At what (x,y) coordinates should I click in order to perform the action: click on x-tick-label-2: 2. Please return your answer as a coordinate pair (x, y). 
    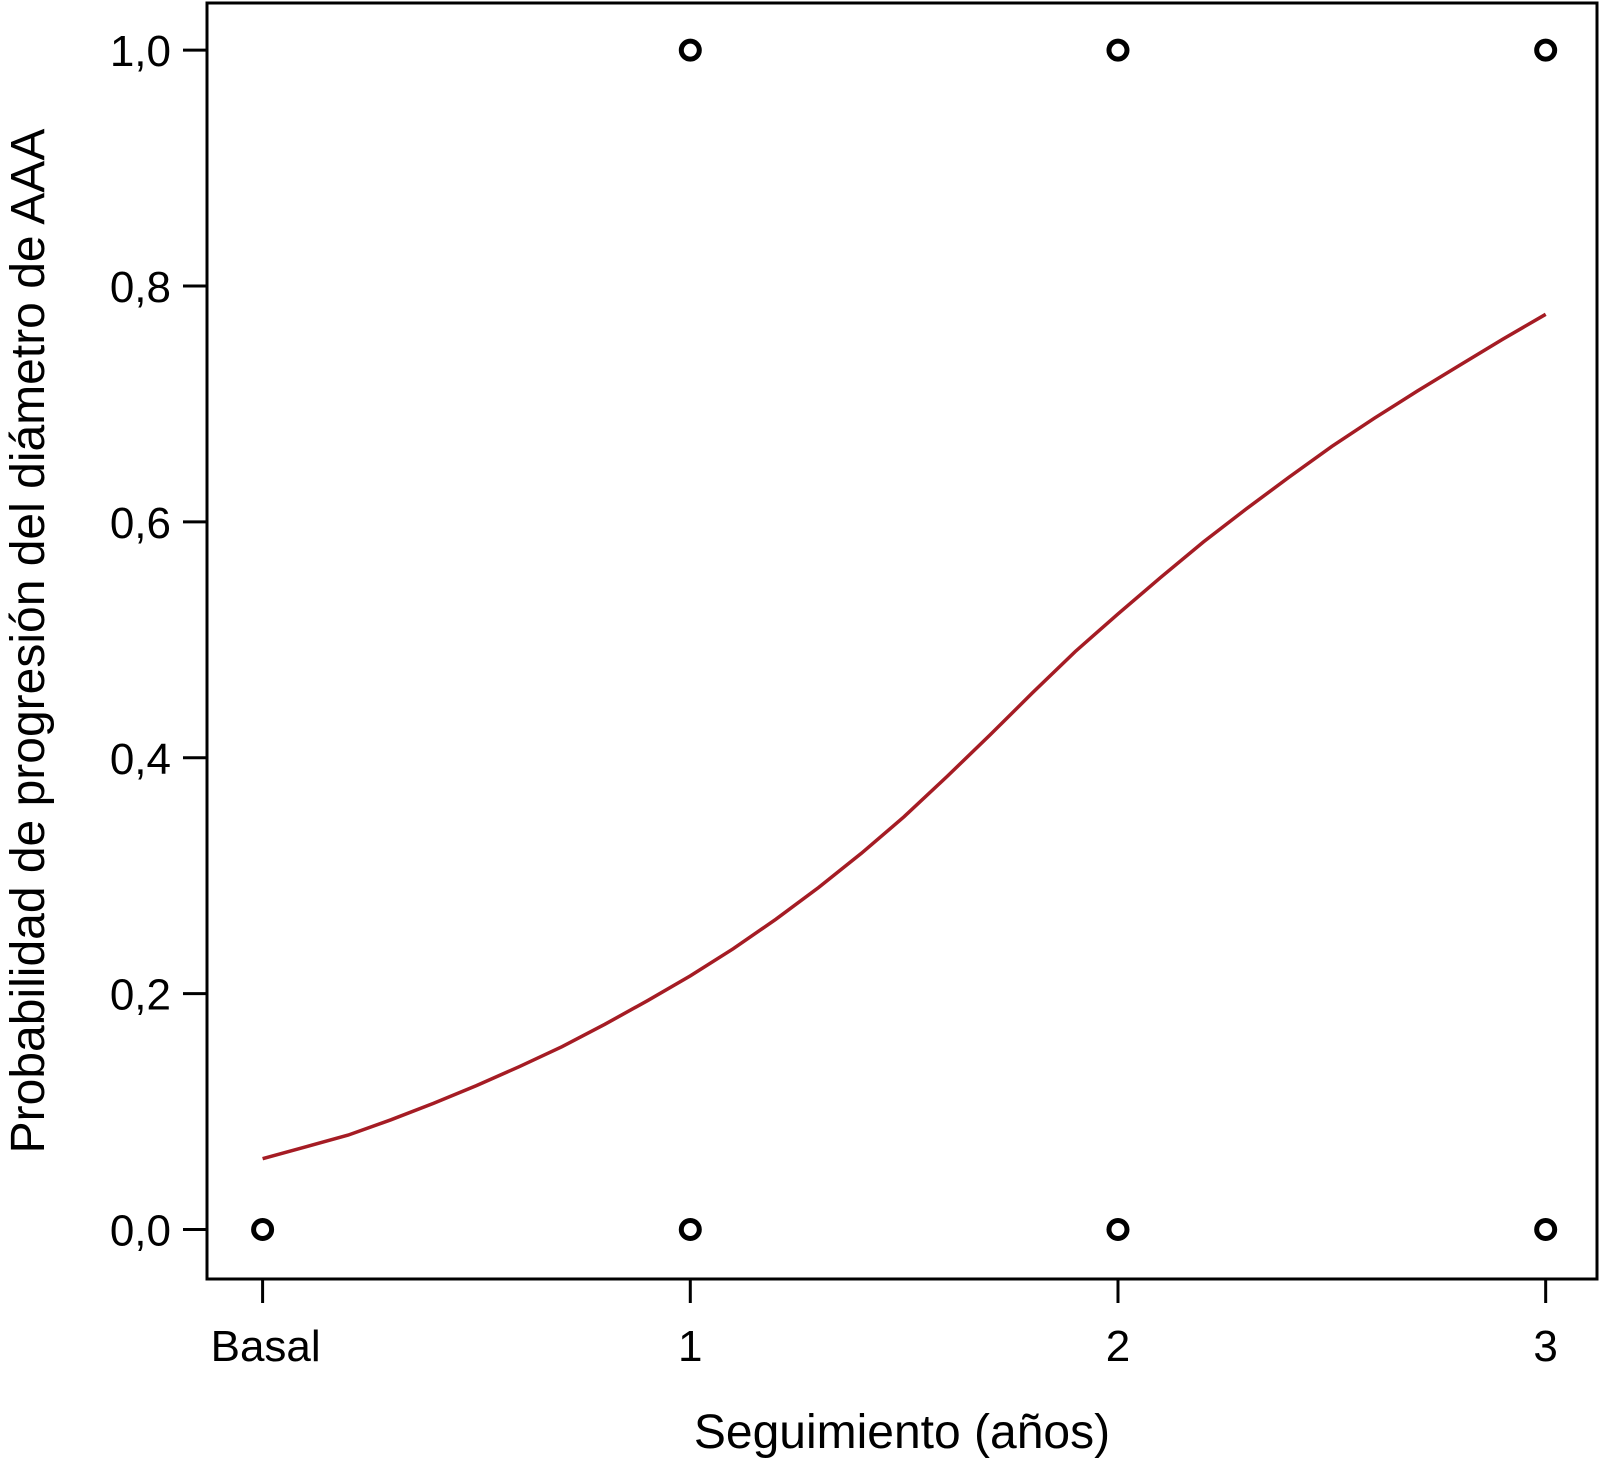
    Looking at the image, I should click on (1118, 1346).